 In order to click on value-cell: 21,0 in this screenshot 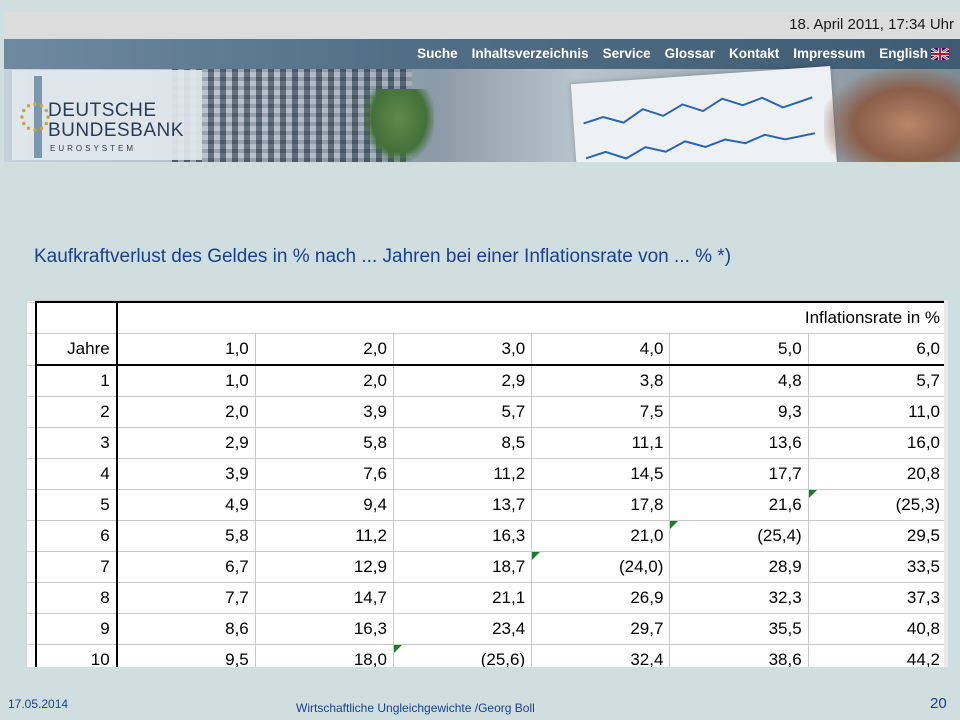, I will do `click(601, 536)`.